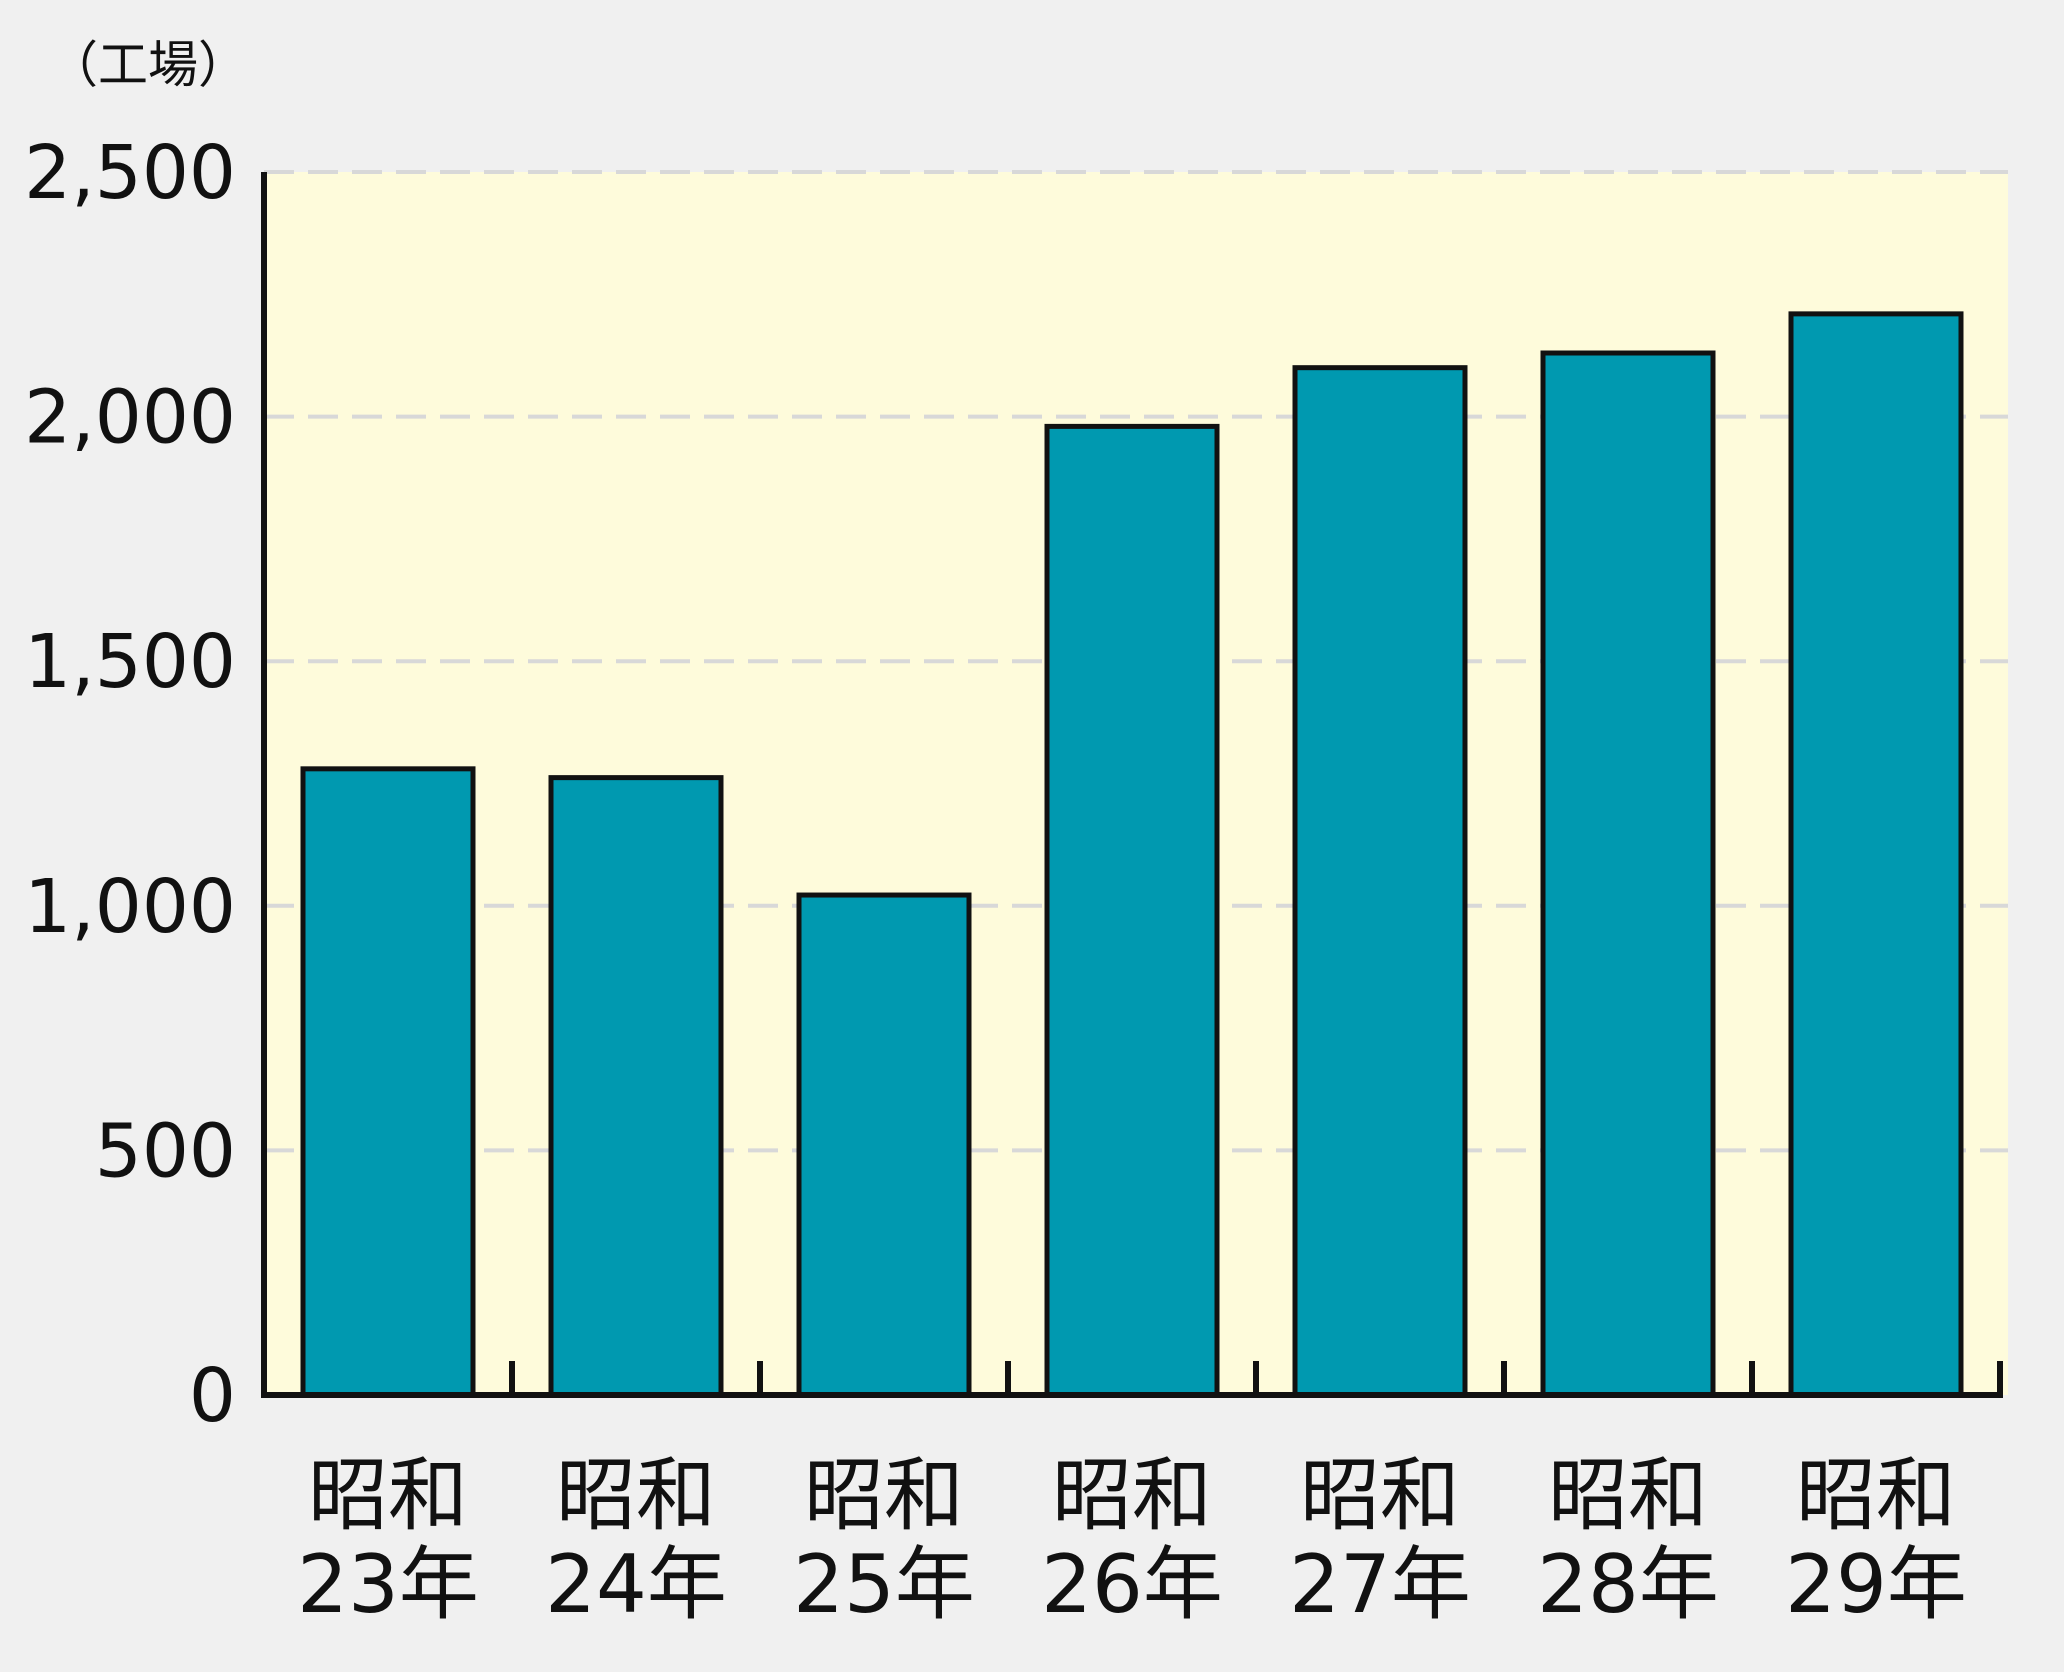 The image size is (2064, 1672). Describe the element at coordinates (636, 1584) in the screenshot. I see `x-tick-label-line2: 24年` at that location.